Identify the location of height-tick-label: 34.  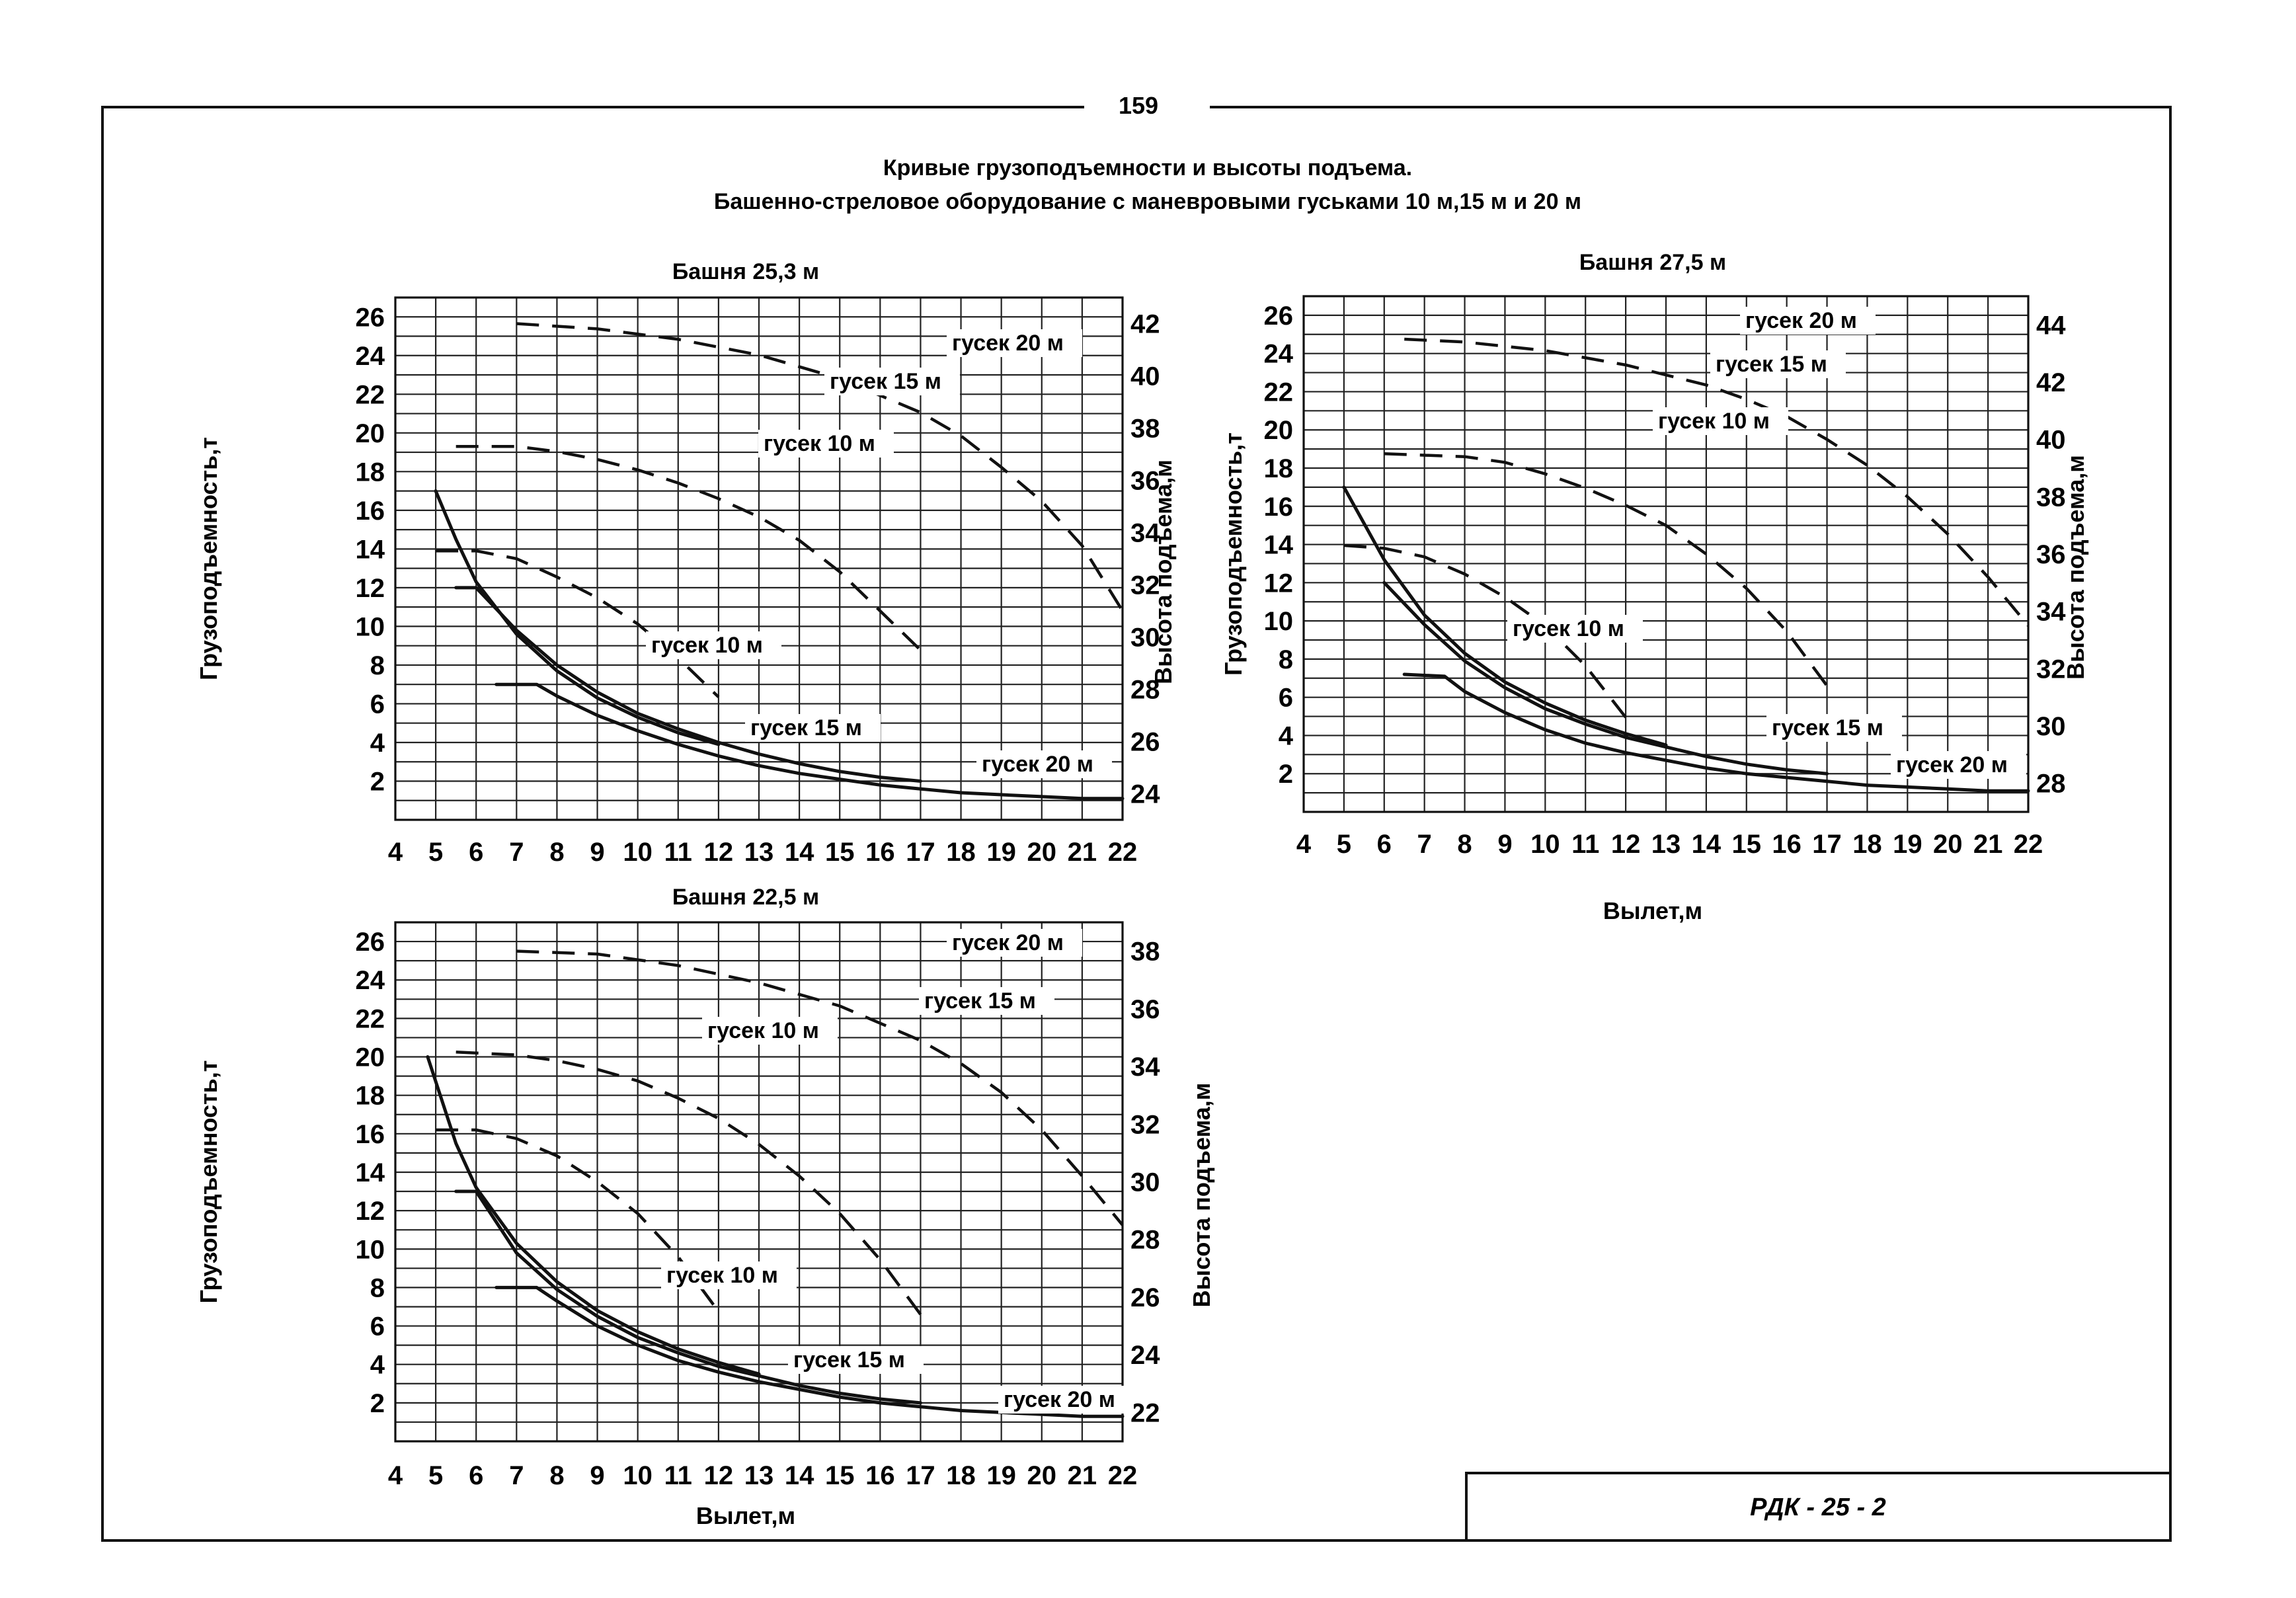
(1145, 1067).